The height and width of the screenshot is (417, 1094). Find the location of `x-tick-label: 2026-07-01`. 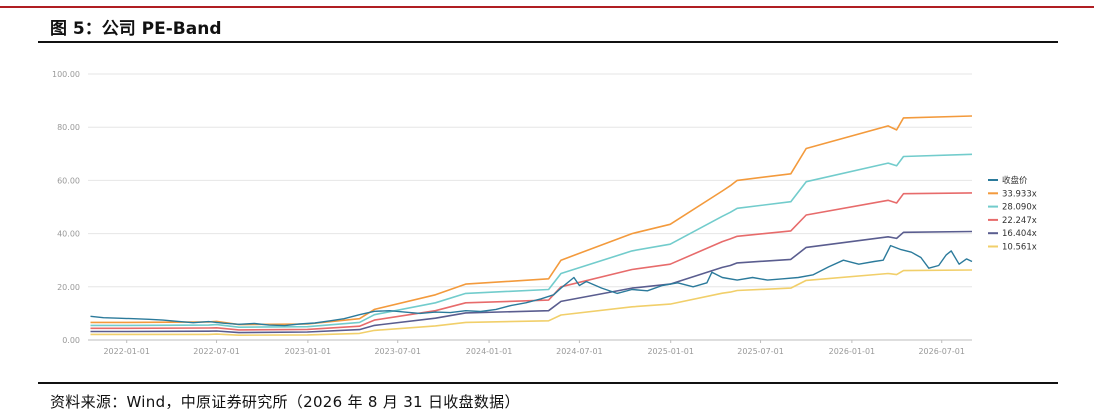

x-tick-label: 2026-07-01 is located at coordinates (941, 351).